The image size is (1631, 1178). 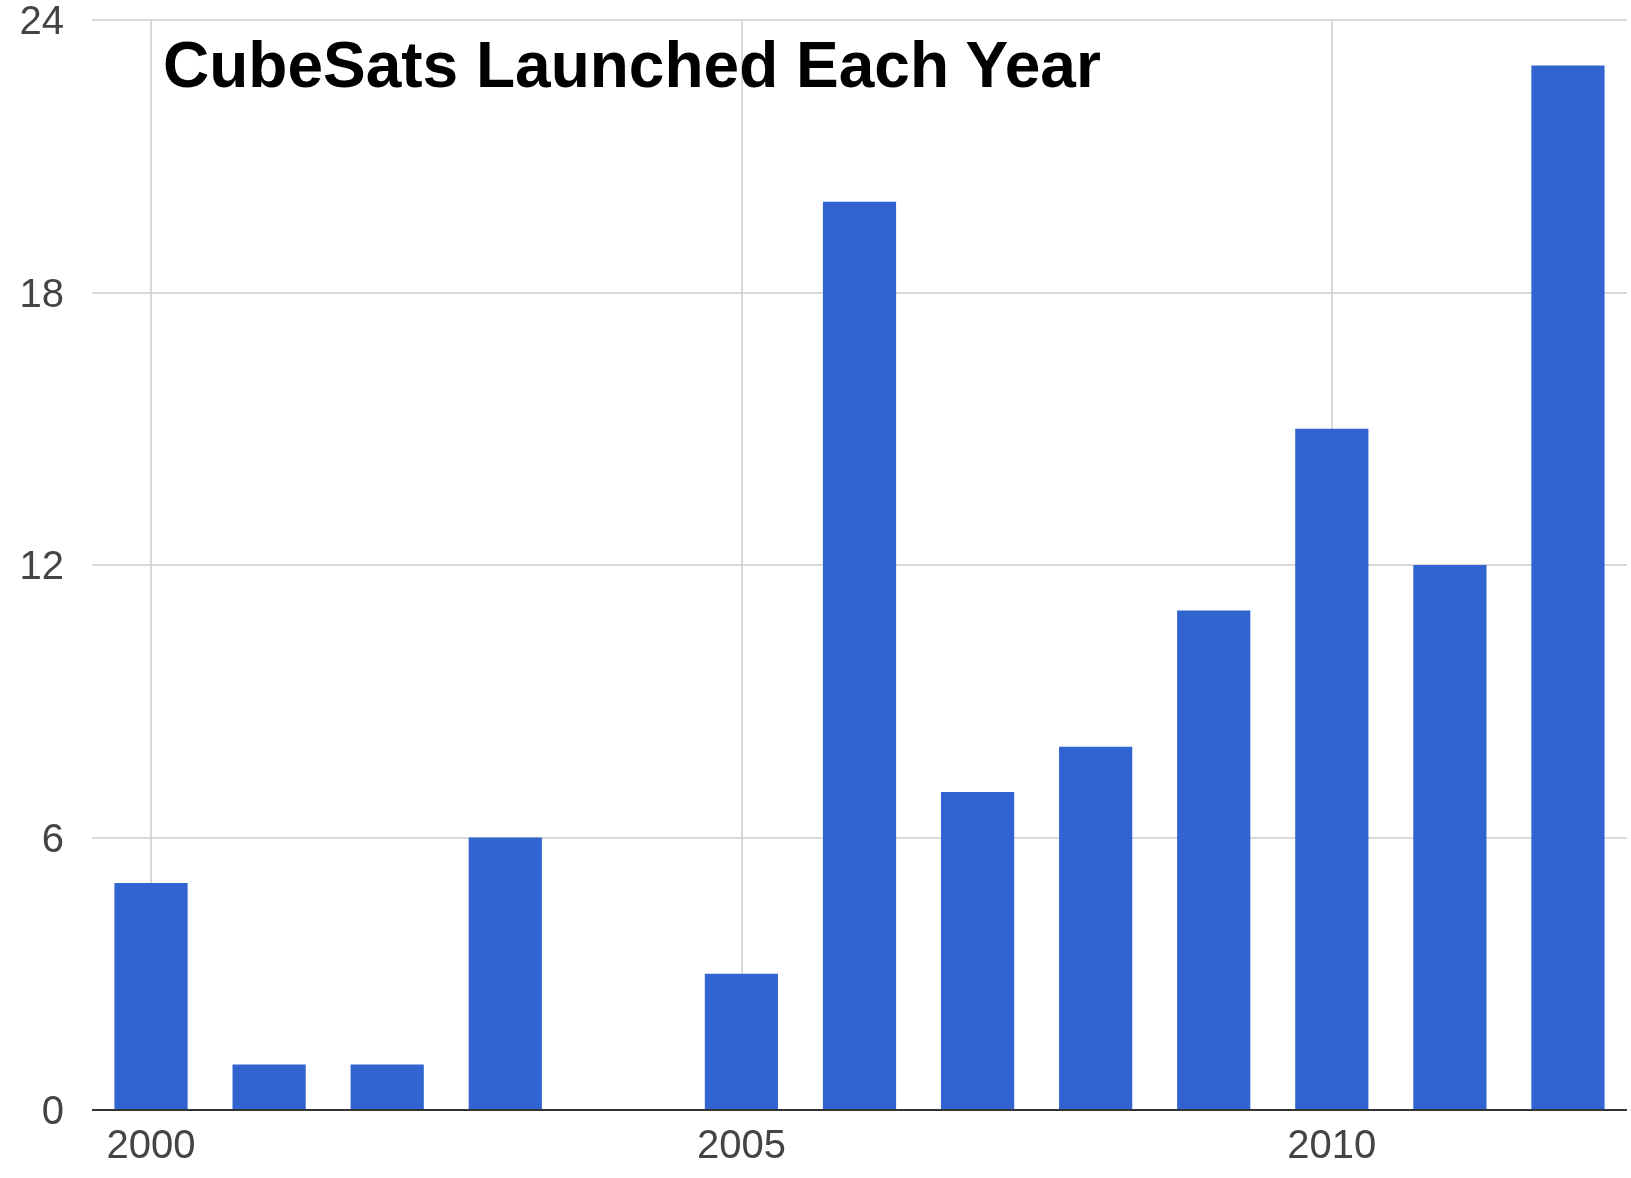 I want to click on y-tick-label: 12, so click(x=41, y=565).